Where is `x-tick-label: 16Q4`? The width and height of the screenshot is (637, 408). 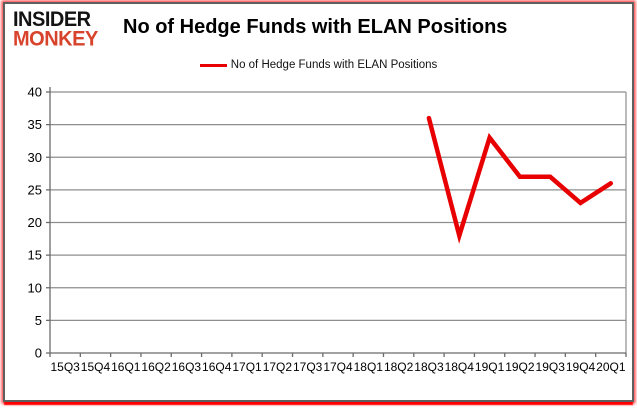
x-tick-label: 16Q4 is located at coordinates (217, 367).